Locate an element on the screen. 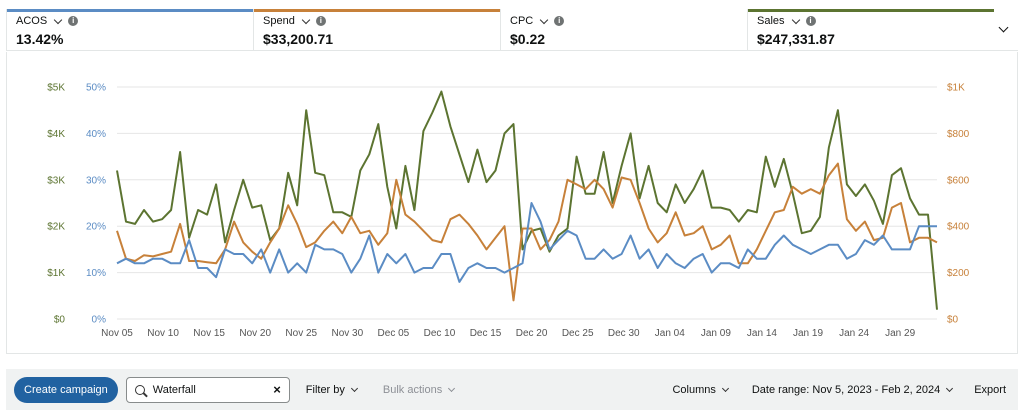 Image resolution: width=1024 pixels, height=410 pixels. search-icon is located at coordinates (139, 389).